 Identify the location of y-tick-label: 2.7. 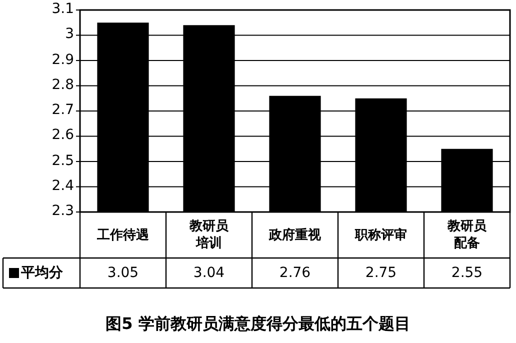
(62, 110).